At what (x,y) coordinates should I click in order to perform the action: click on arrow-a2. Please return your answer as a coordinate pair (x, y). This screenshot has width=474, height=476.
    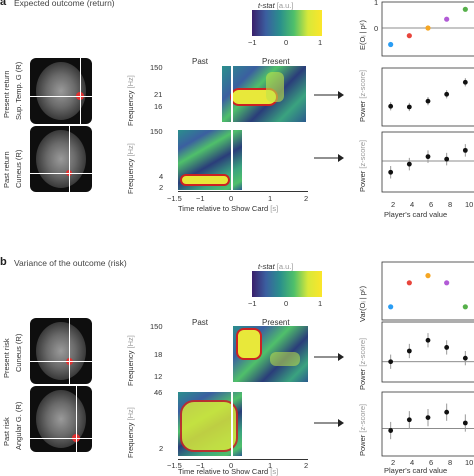
    Looking at the image, I should click on (329, 158).